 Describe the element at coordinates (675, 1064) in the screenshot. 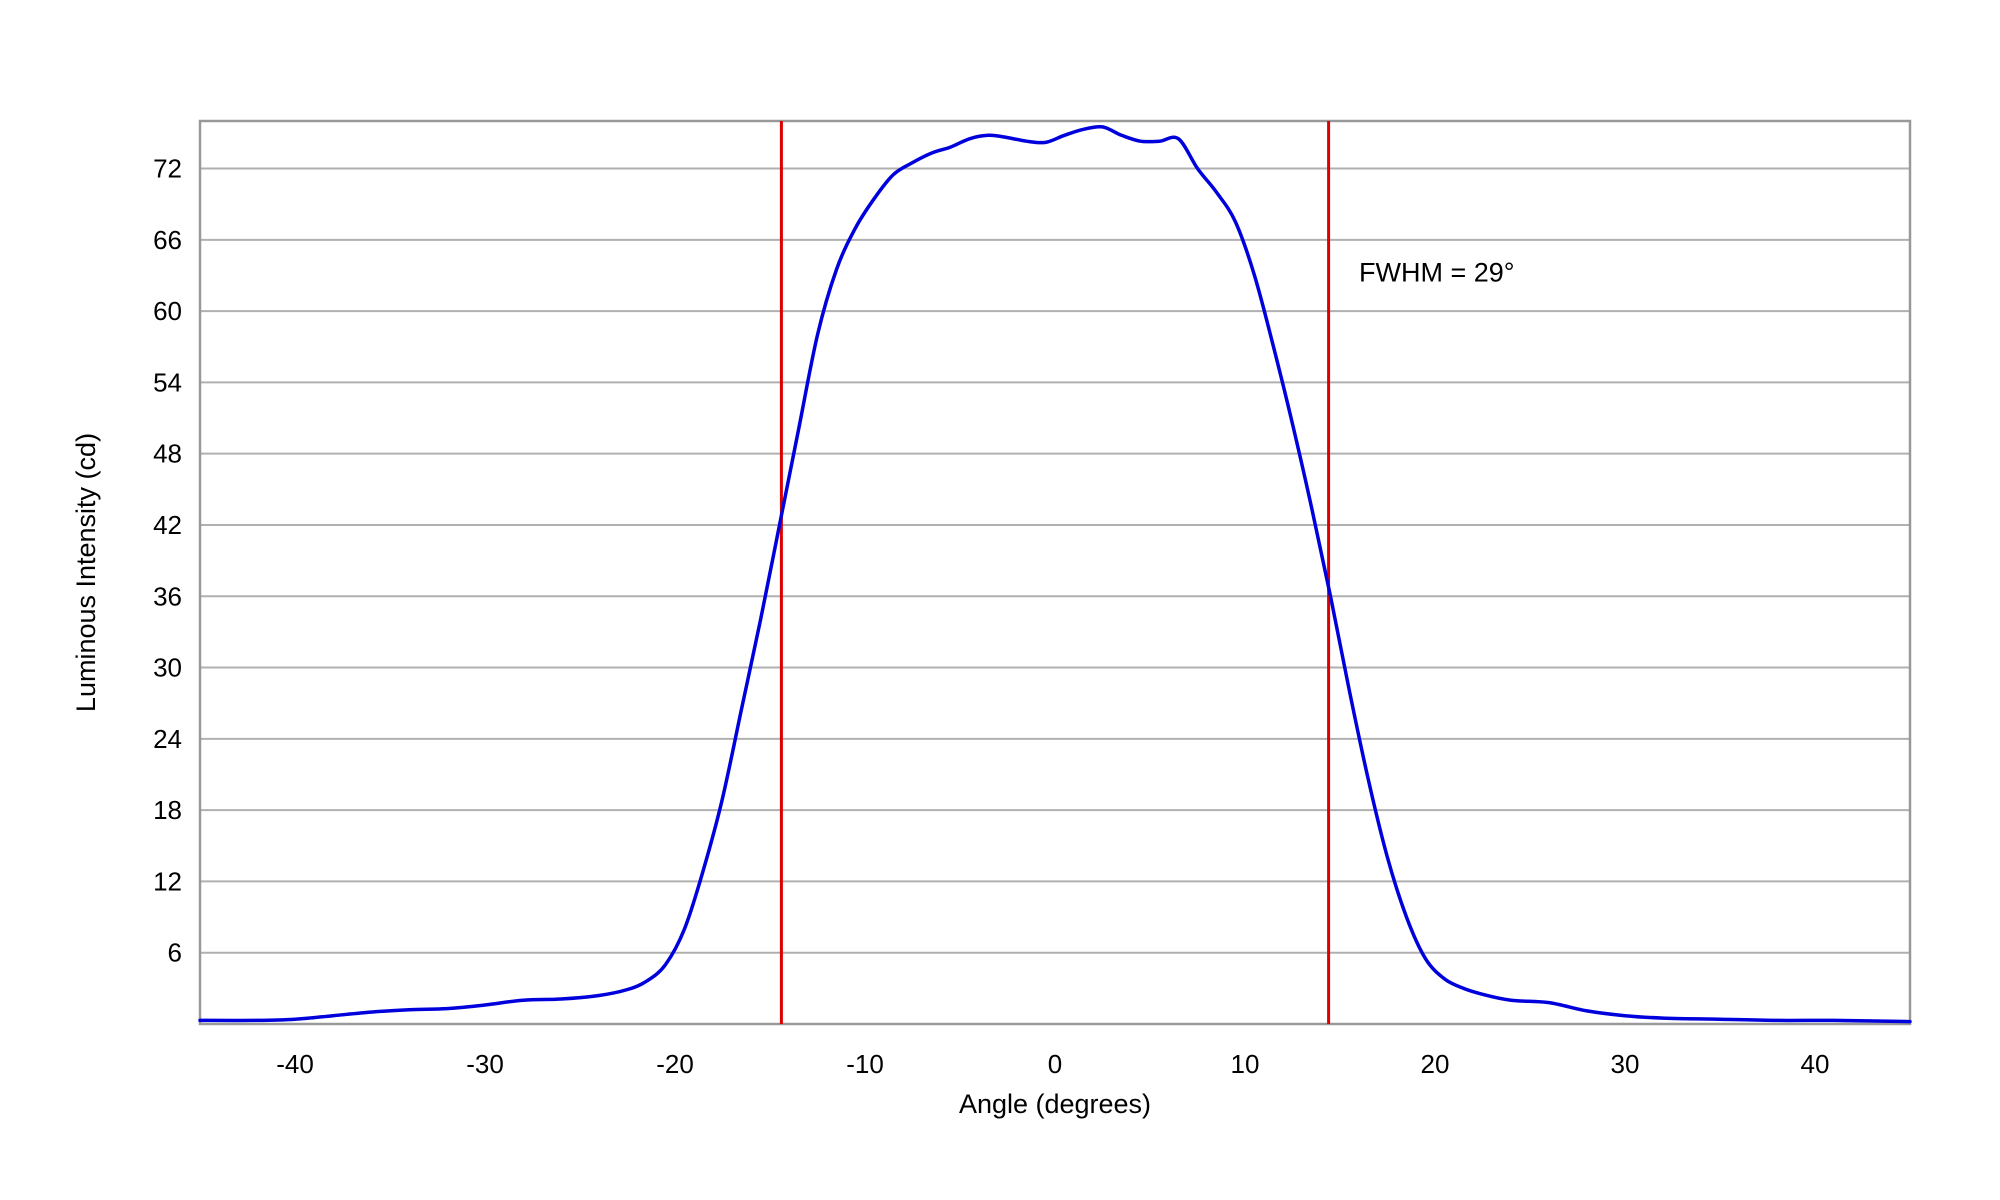

I see `x-tick-label: -20` at that location.